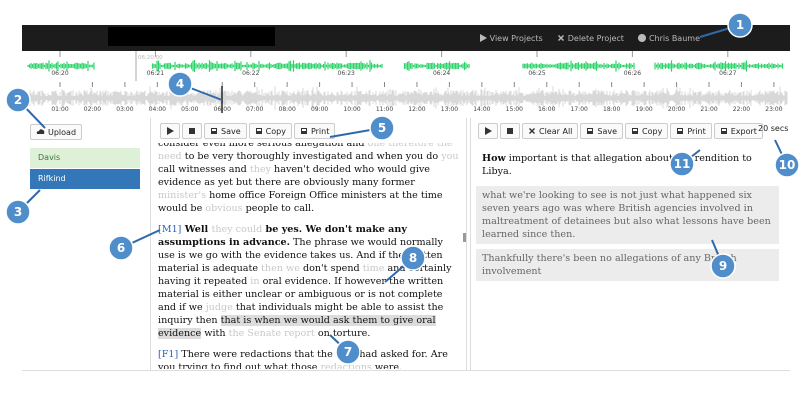 The image size is (800, 400). What do you see at coordinates (351, 109) in the screenshot?
I see `full-time: 10:00` at bounding box center [351, 109].